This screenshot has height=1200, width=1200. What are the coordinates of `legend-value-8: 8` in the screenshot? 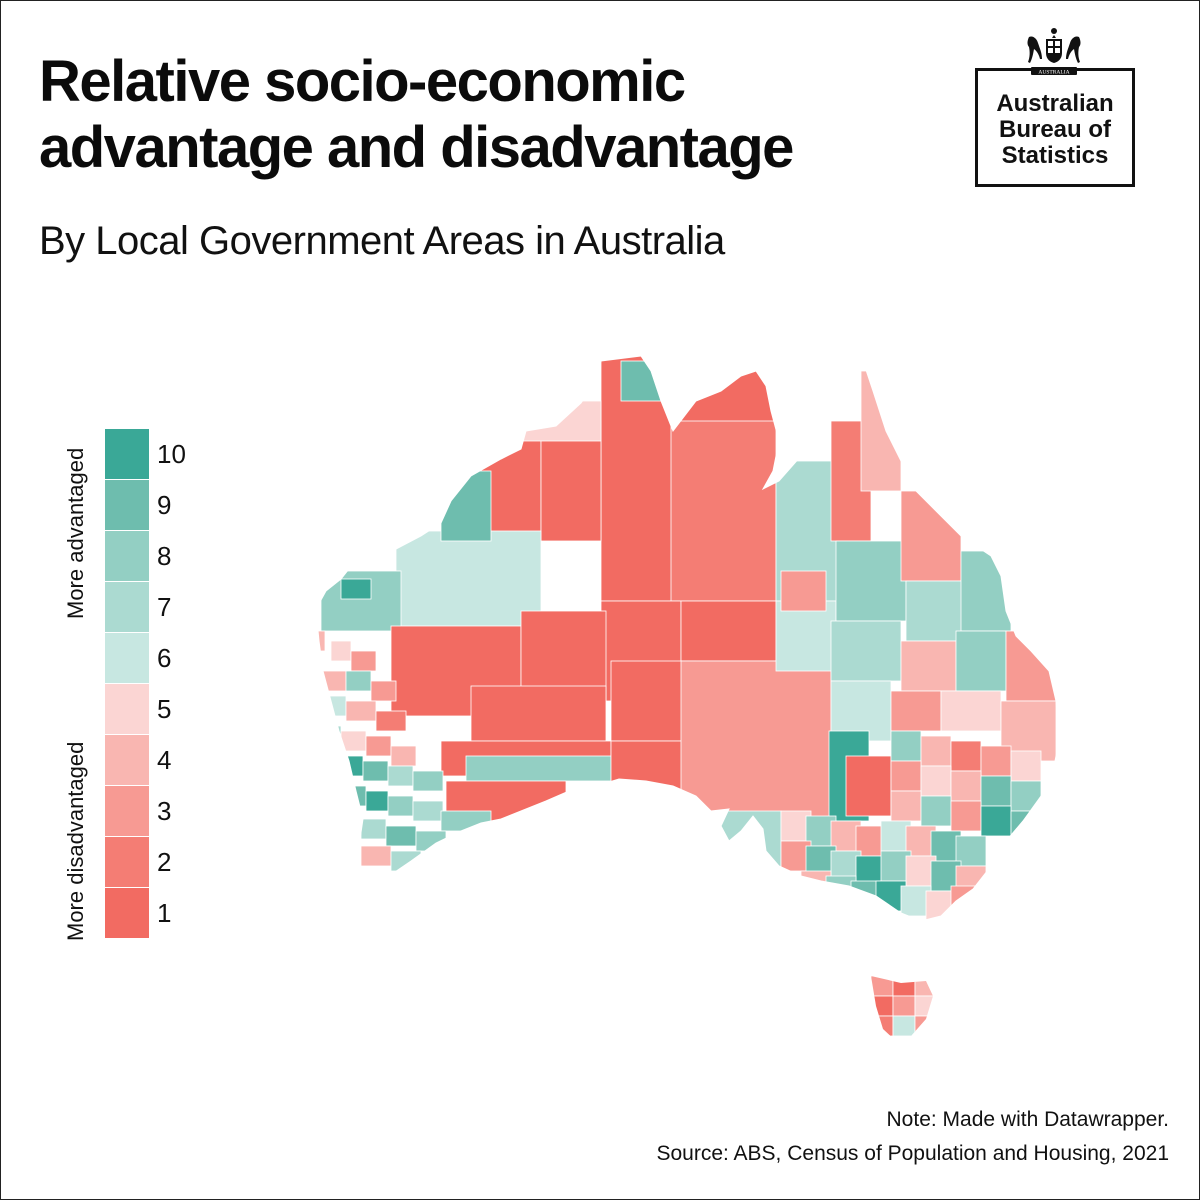 It's located at (164, 556).